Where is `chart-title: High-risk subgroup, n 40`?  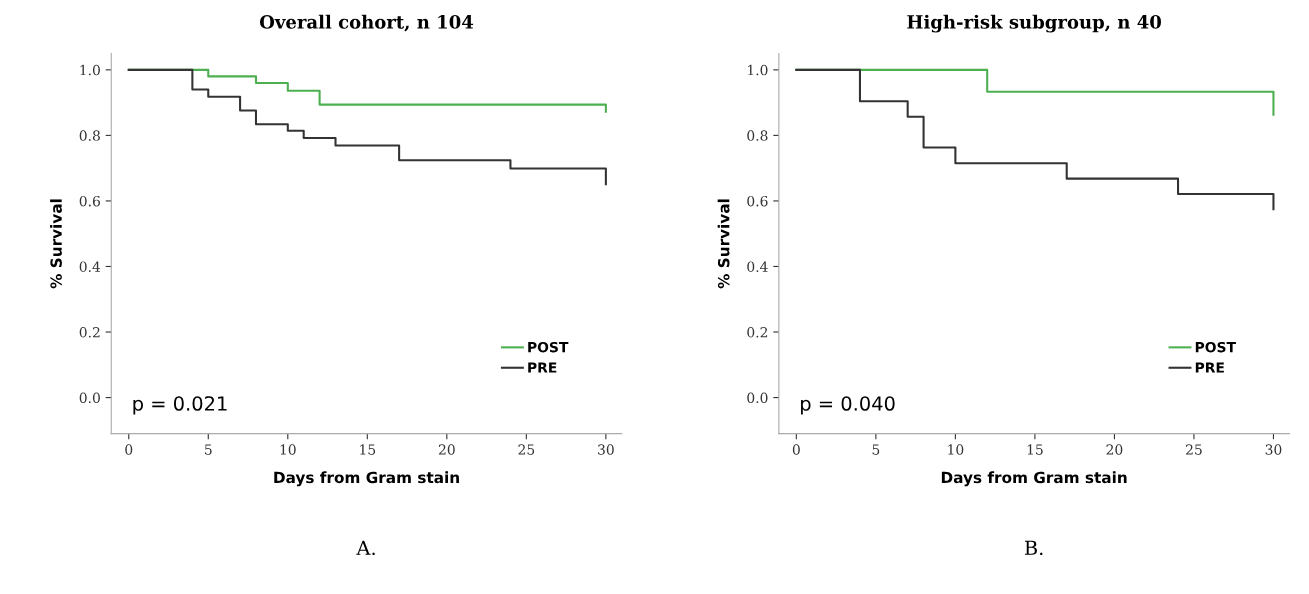 chart-title: High-risk subgroup, n 40 is located at coordinates (1034, 23).